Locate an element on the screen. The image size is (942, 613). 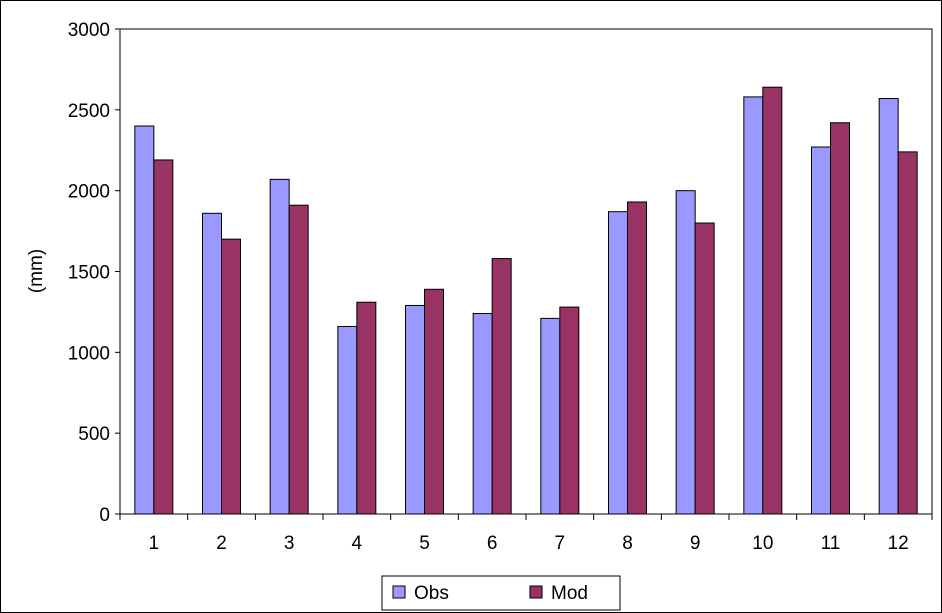
y-tick-label: 2000 is located at coordinates (89, 192).